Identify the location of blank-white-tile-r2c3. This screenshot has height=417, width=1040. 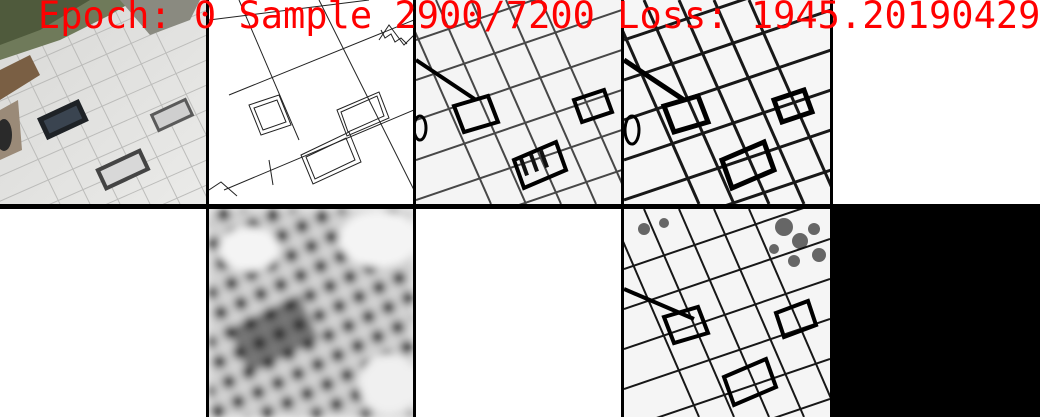
(518, 313).